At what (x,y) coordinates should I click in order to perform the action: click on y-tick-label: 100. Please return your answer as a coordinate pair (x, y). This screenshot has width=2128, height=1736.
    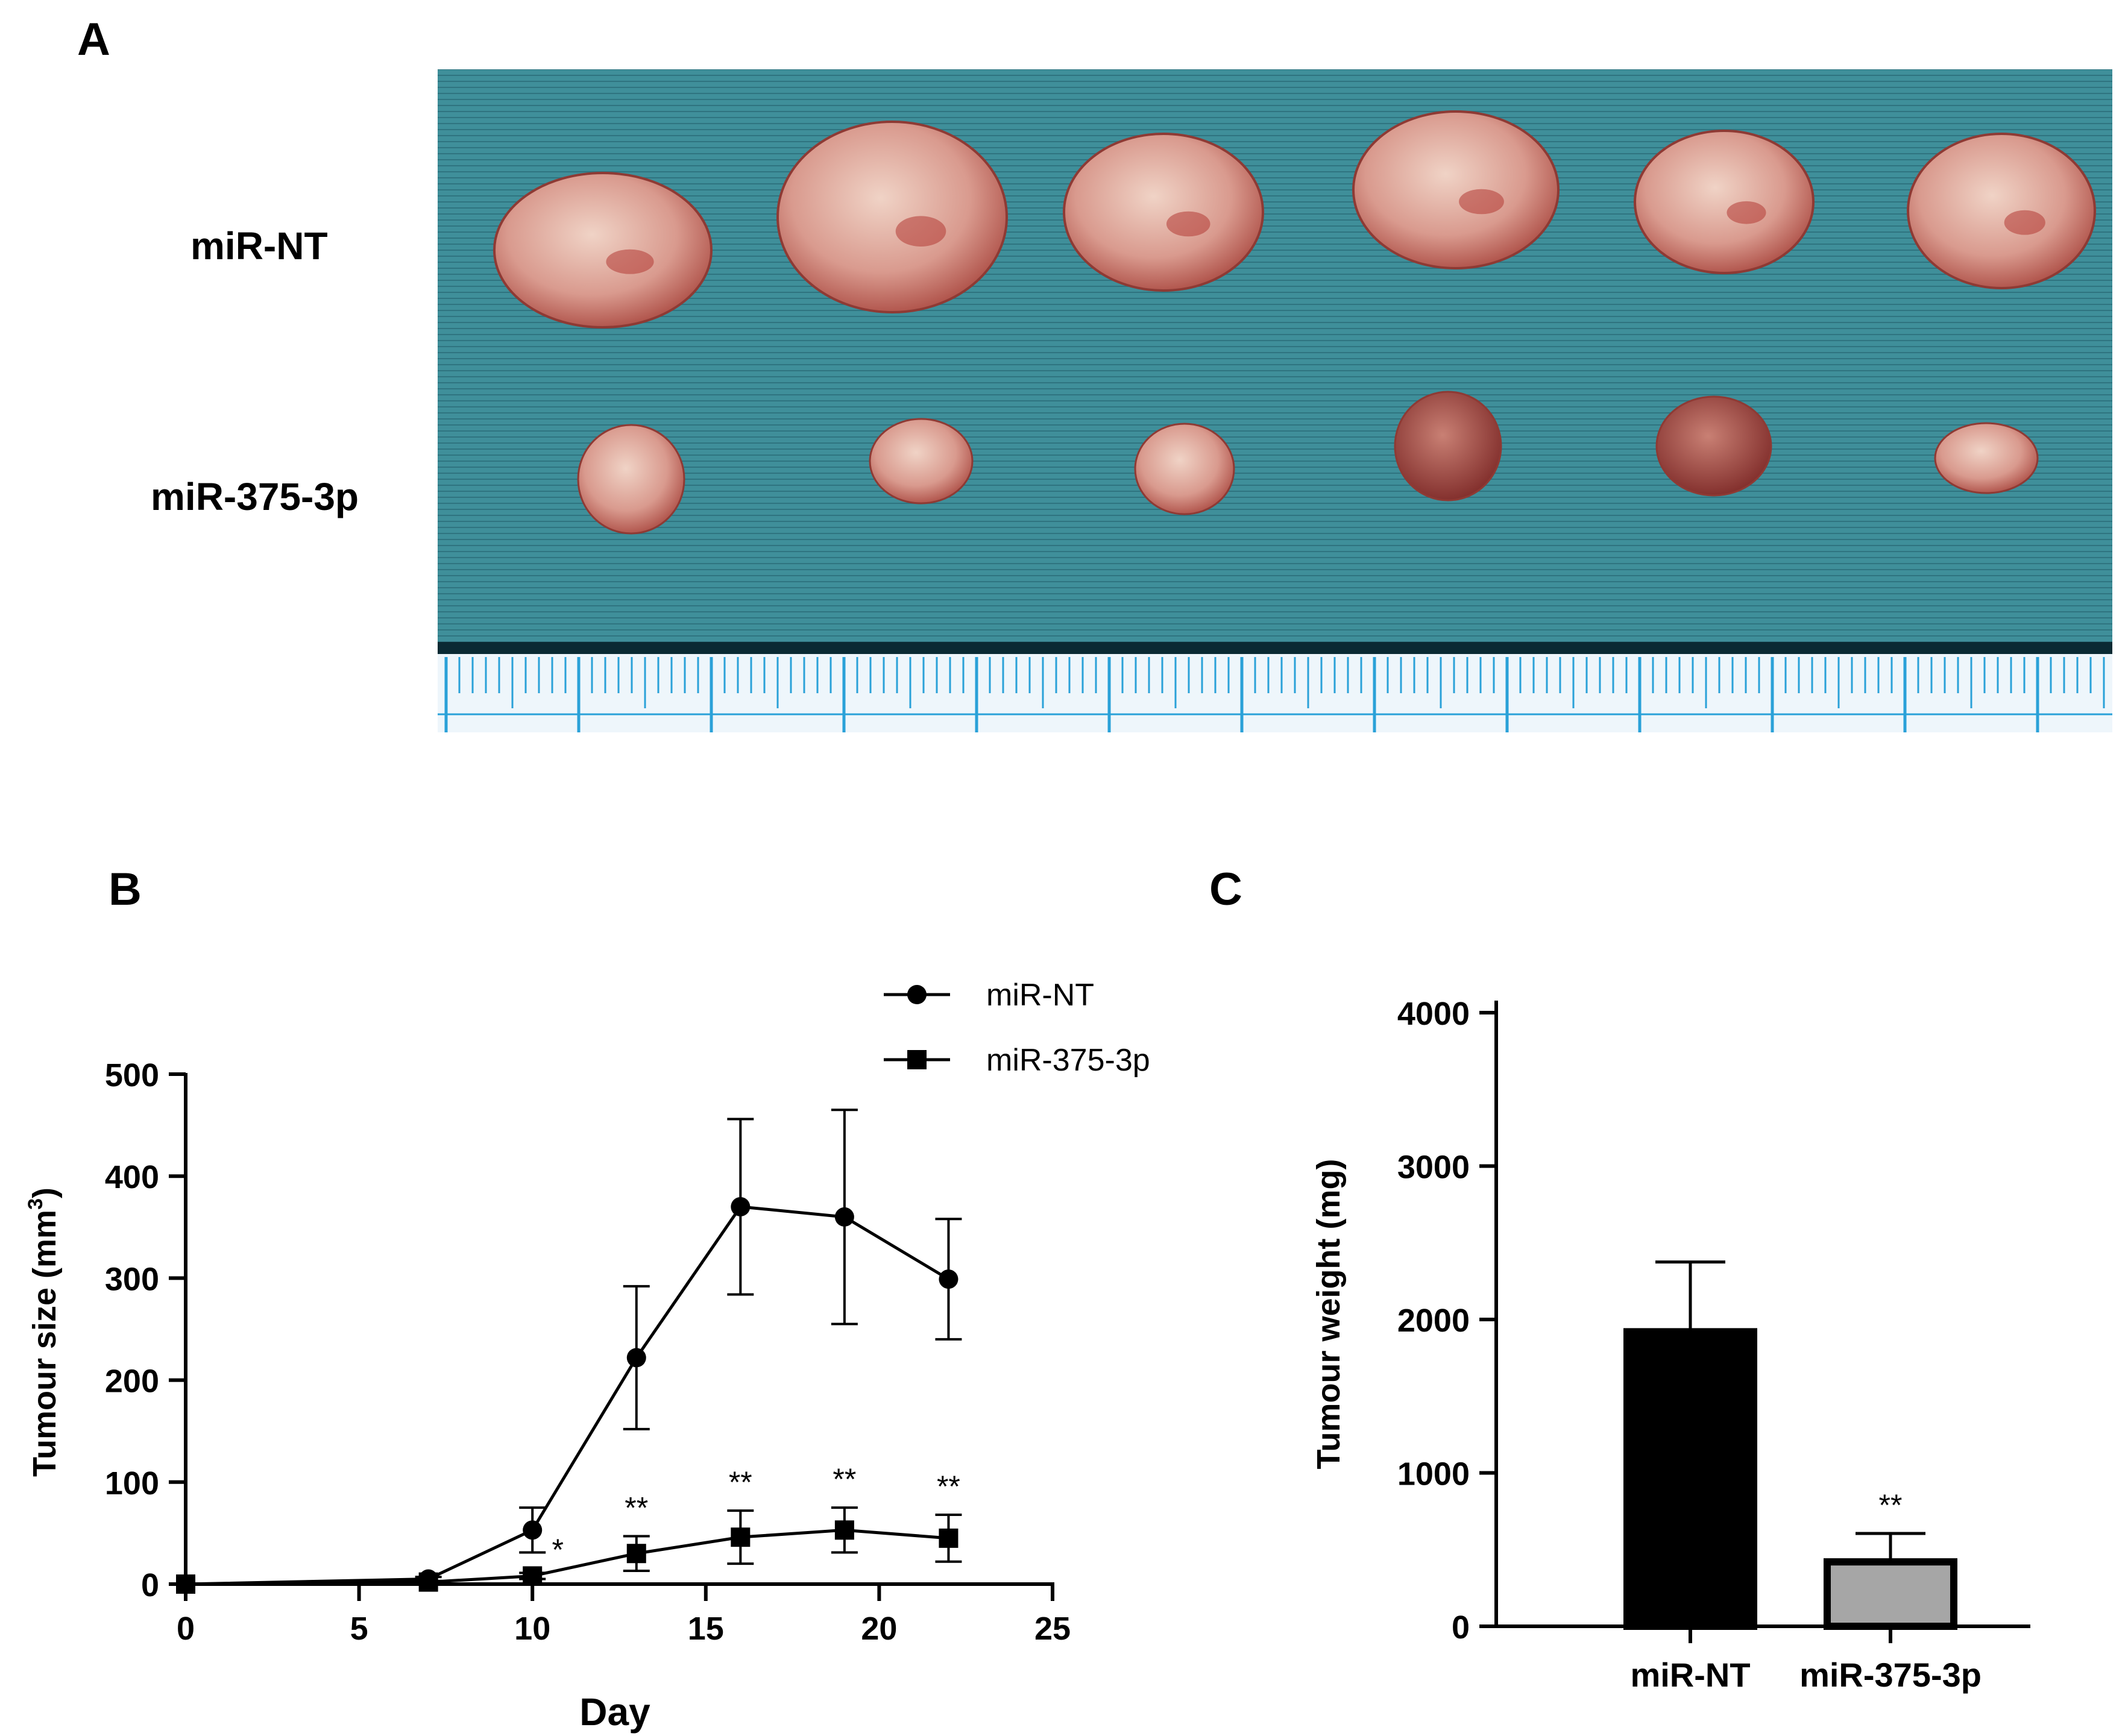
    Looking at the image, I should click on (132, 1483).